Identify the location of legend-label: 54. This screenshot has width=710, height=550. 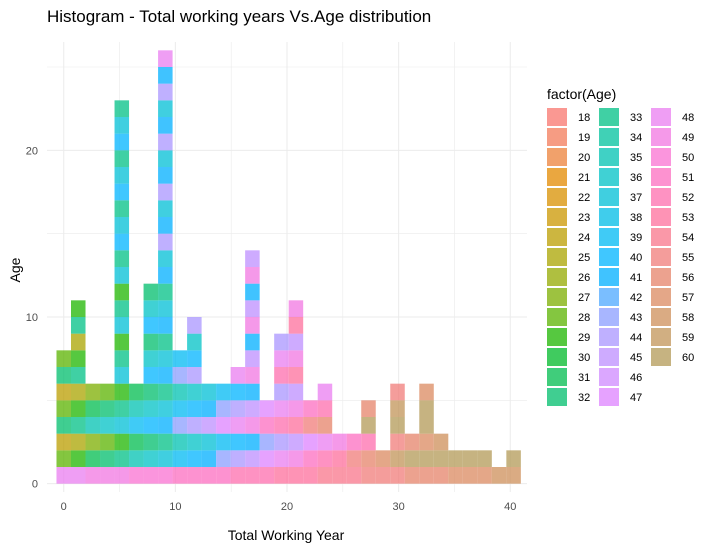
(688, 238).